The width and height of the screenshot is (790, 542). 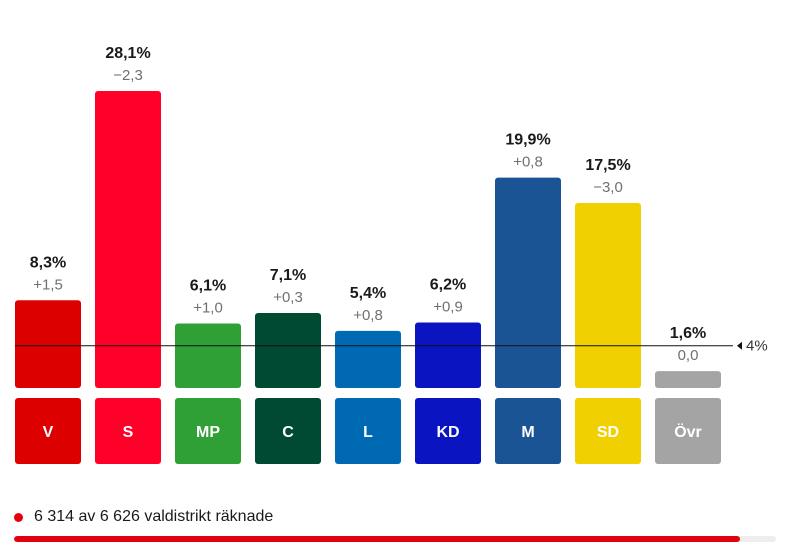 What do you see at coordinates (739, 345) in the screenshot?
I see `threshold-arrow-icon` at bounding box center [739, 345].